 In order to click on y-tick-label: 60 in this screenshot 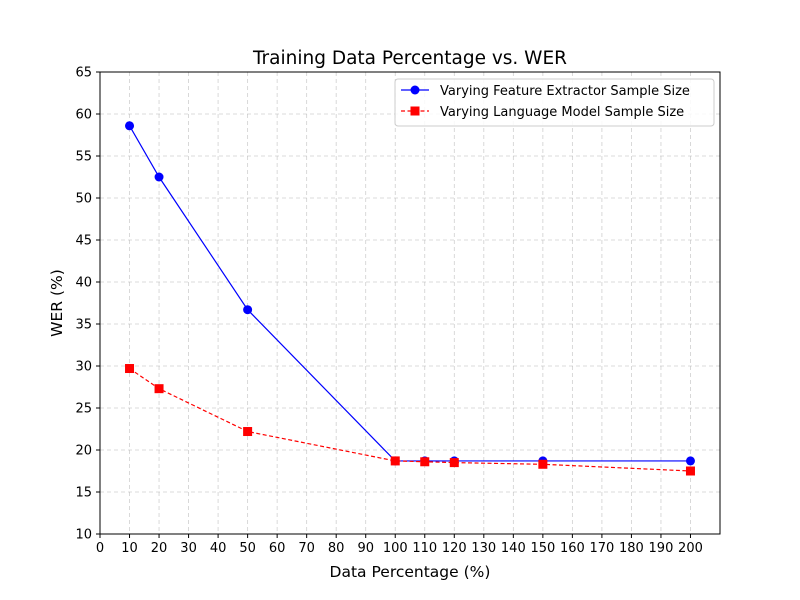, I will do `click(83, 115)`.